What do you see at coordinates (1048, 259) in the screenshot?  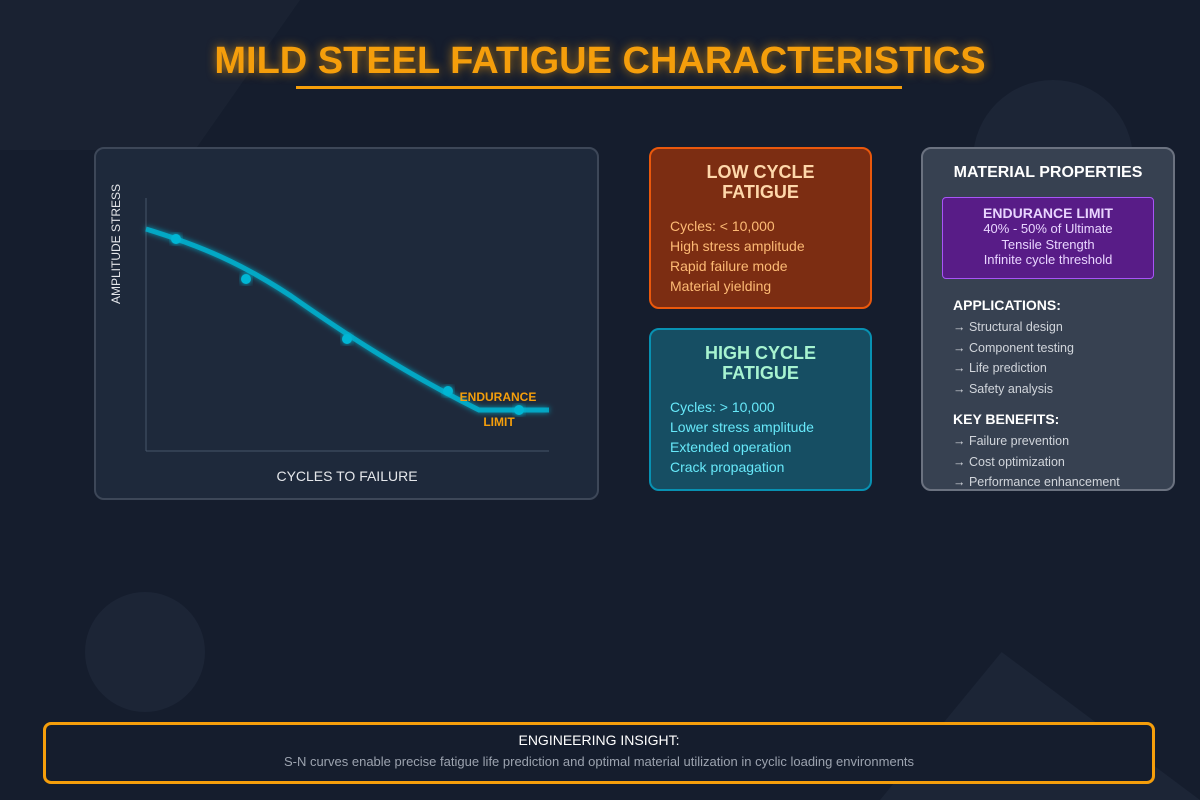 I see `endurance-line: Infinite cycle threshold` at bounding box center [1048, 259].